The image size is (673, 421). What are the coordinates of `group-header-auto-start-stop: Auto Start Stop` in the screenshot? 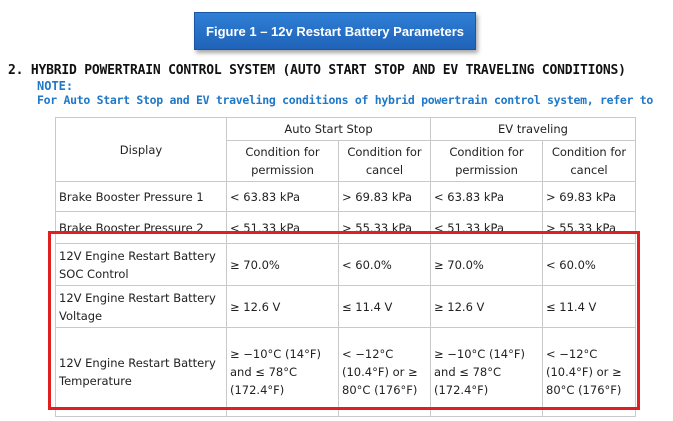 It's located at (328, 129).